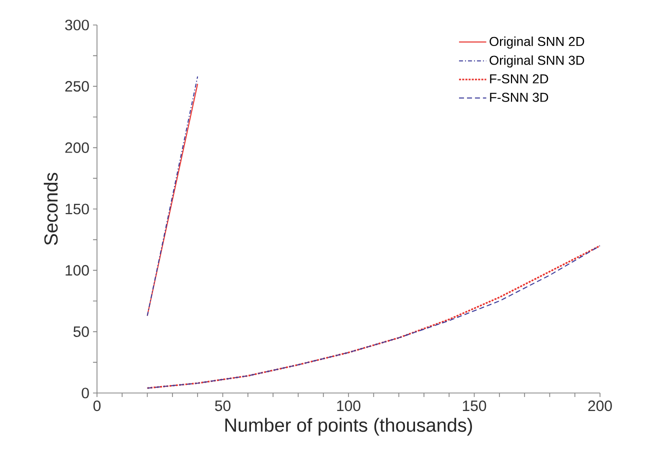  What do you see at coordinates (348, 427) in the screenshot?
I see `x-axis-title: Number of points (thousands)` at bounding box center [348, 427].